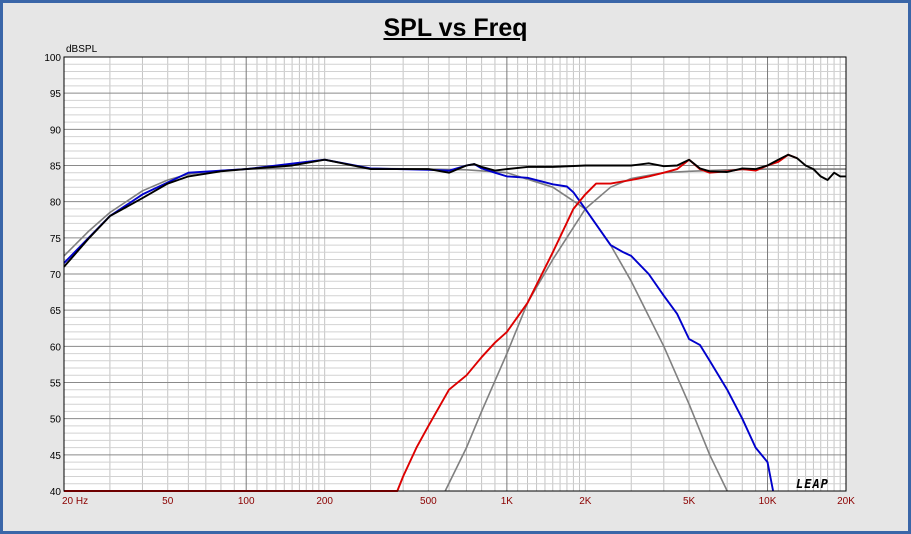 Image resolution: width=911 pixels, height=534 pixels. Describe the element at coordinates (689, 501) in the screenshot. I see `x-tick-label: 5K` at that location.